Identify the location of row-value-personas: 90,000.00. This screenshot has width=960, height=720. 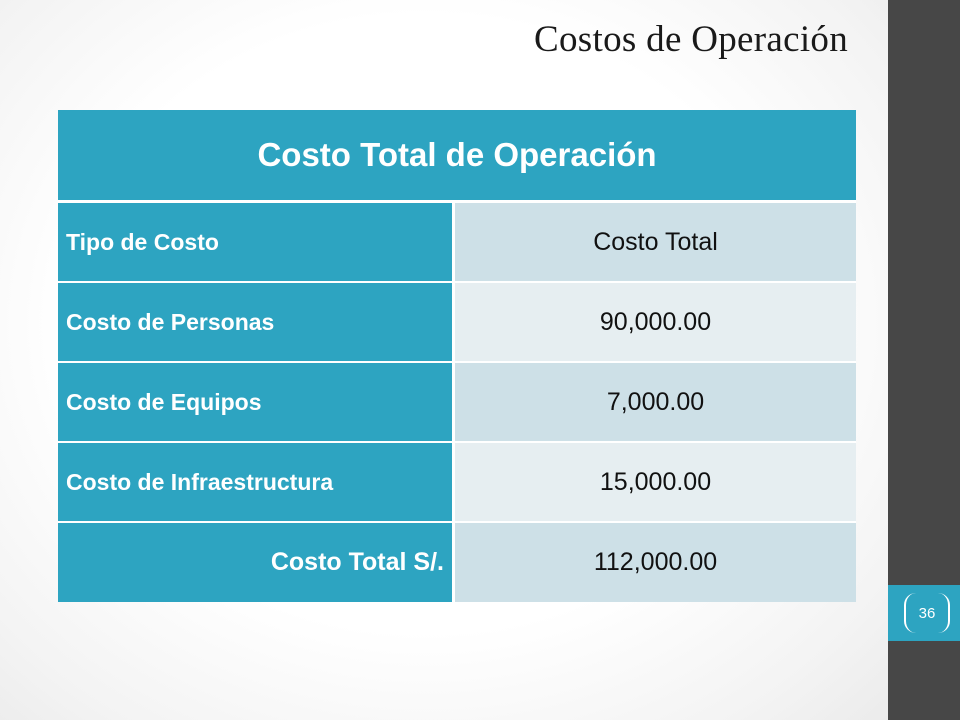
(655, 323).